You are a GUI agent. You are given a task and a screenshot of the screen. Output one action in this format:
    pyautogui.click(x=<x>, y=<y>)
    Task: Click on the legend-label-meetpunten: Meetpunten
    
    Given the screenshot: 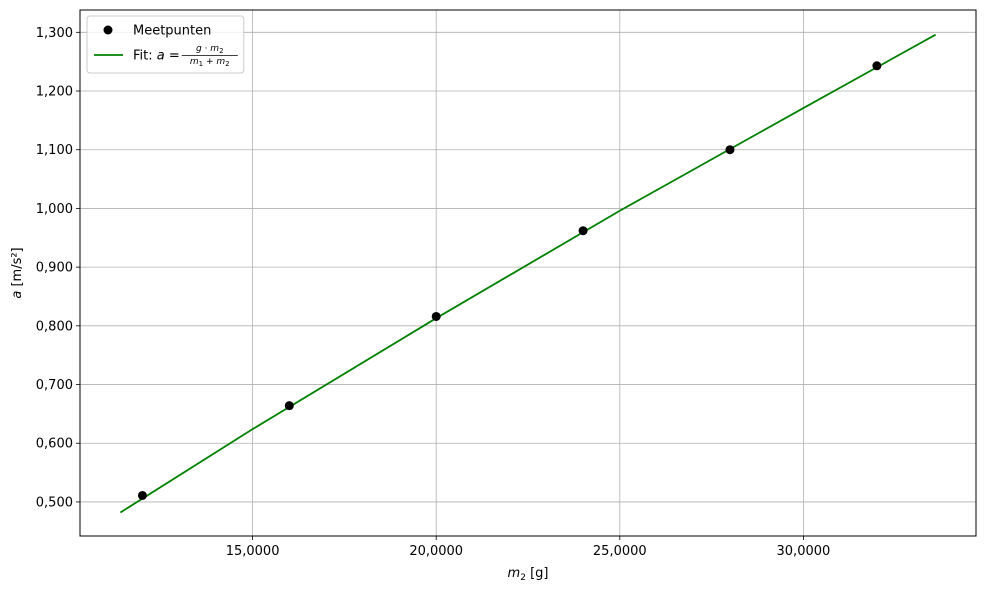 What is the action you would take?
    pyautogui.click(x=172, y=31)
    